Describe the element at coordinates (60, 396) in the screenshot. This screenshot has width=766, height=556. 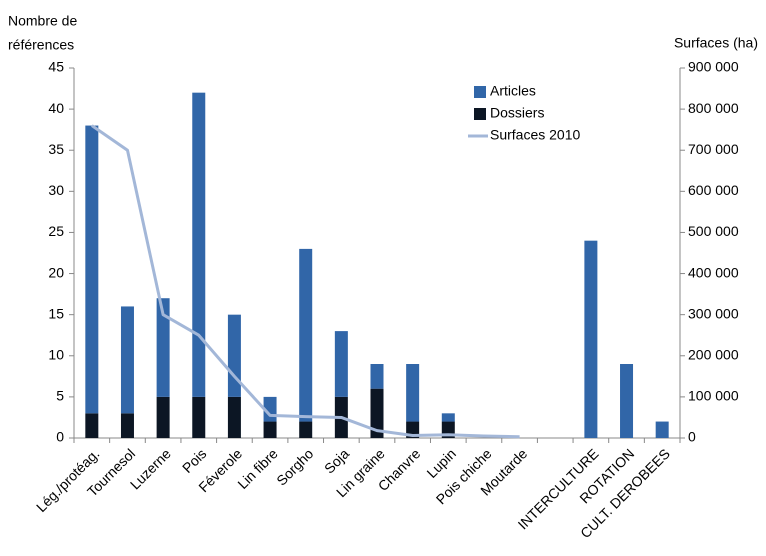
I see `y-tick-label: 5` at that location.